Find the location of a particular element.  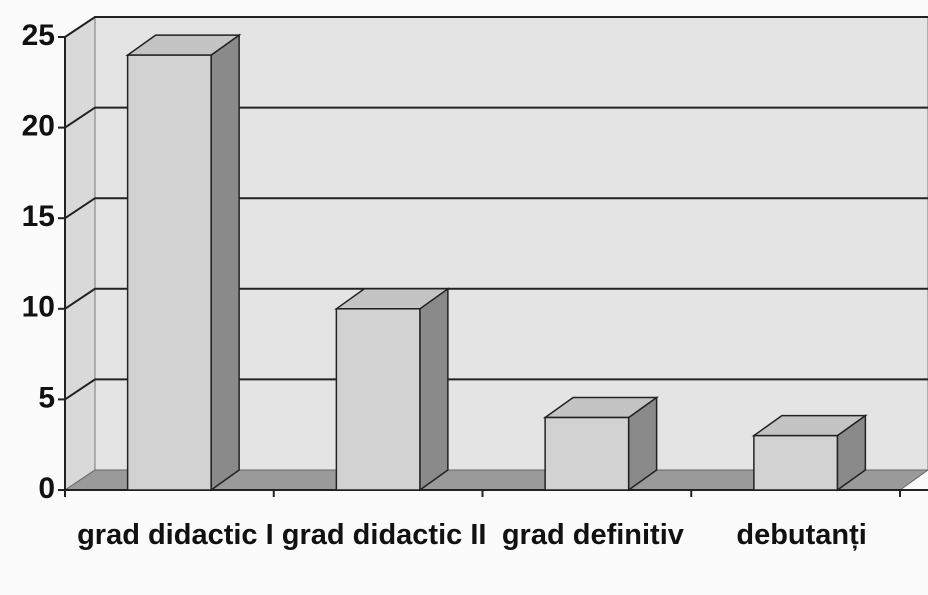

side-wall is located at coordinates (80, 253).